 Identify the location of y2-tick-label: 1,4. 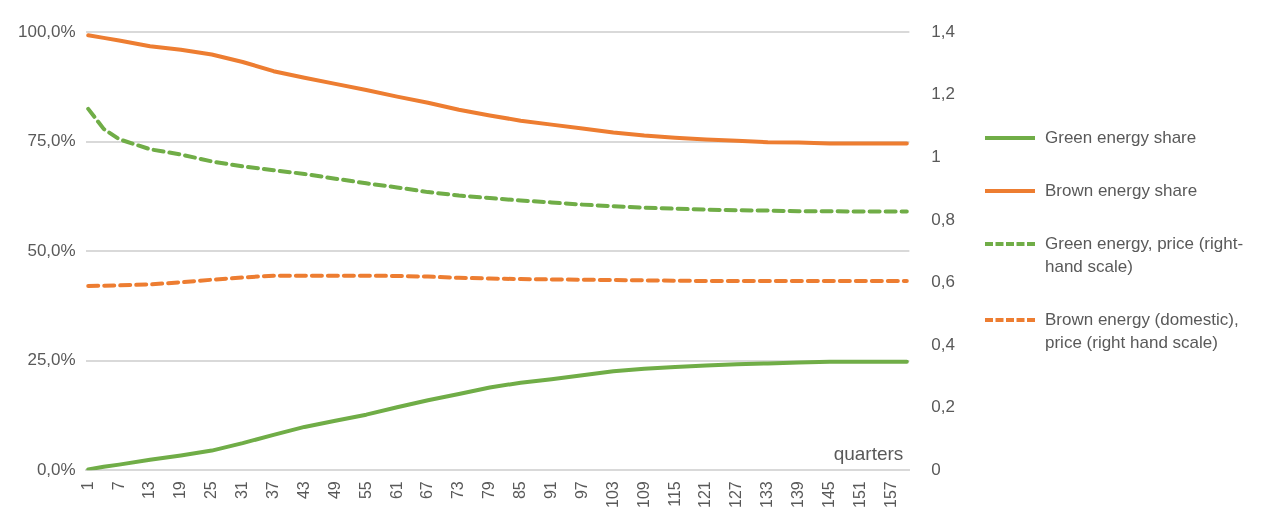
(943, 31).